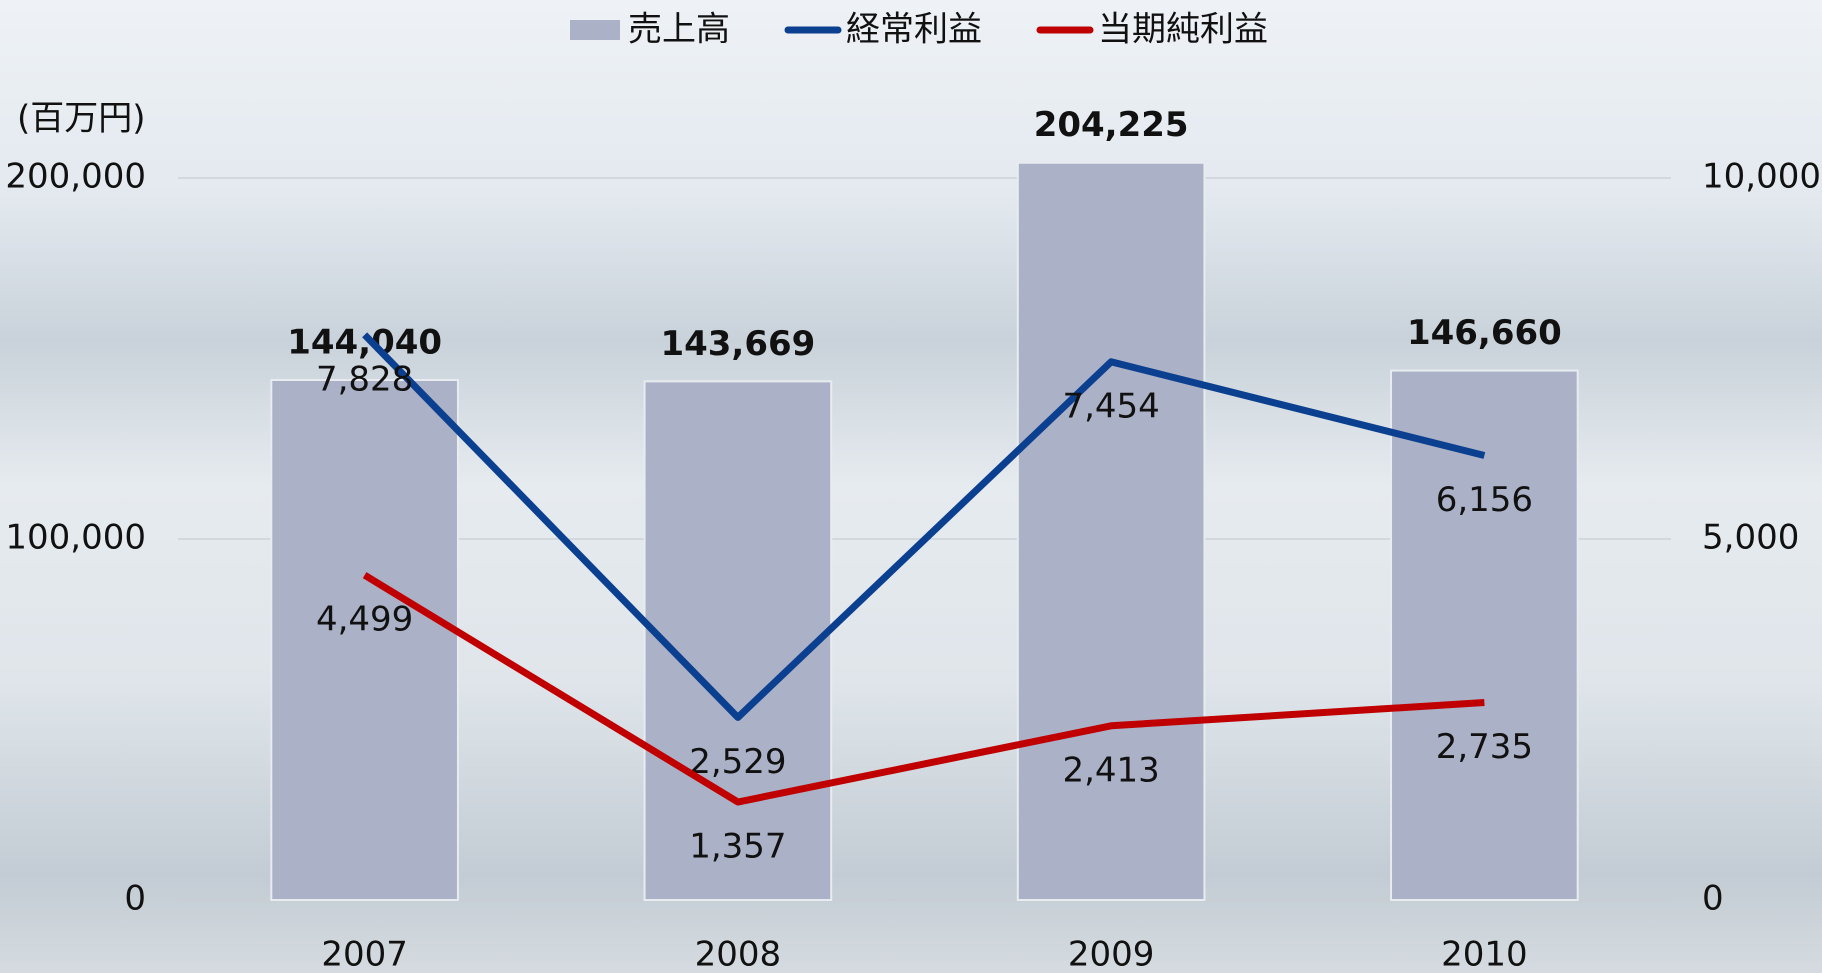  Describe the element at coordinates (737, 762) in the screenshot. I see `line-value-label: 2,529` at that location.